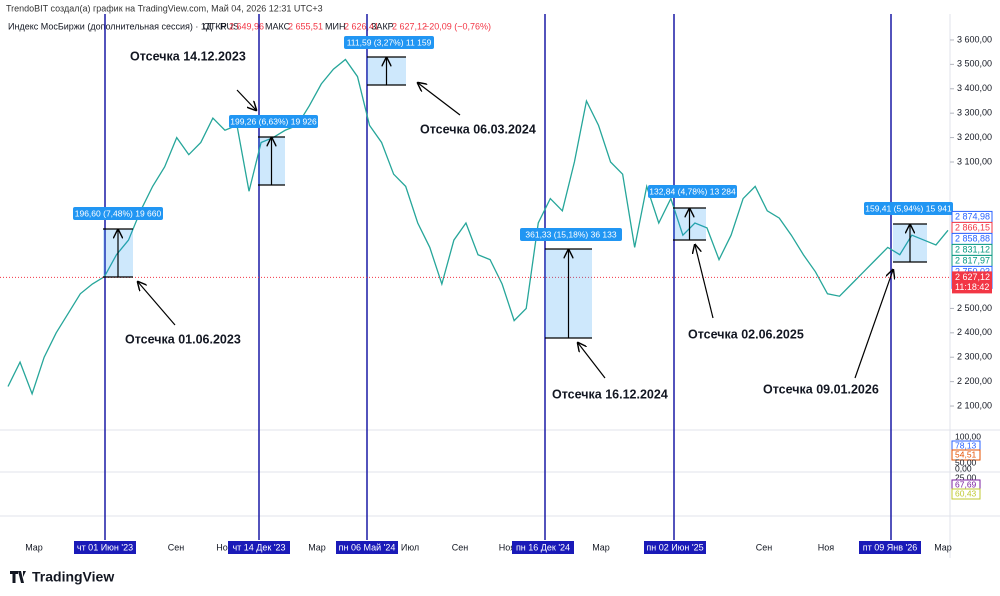 The width and height of the screenshot is (1000, 596). What do you see at coordinates (746, 334) in the screenshot?
I see `cutoff-label: Отсечка 02.06.2025` at bounding box center [746, 334].